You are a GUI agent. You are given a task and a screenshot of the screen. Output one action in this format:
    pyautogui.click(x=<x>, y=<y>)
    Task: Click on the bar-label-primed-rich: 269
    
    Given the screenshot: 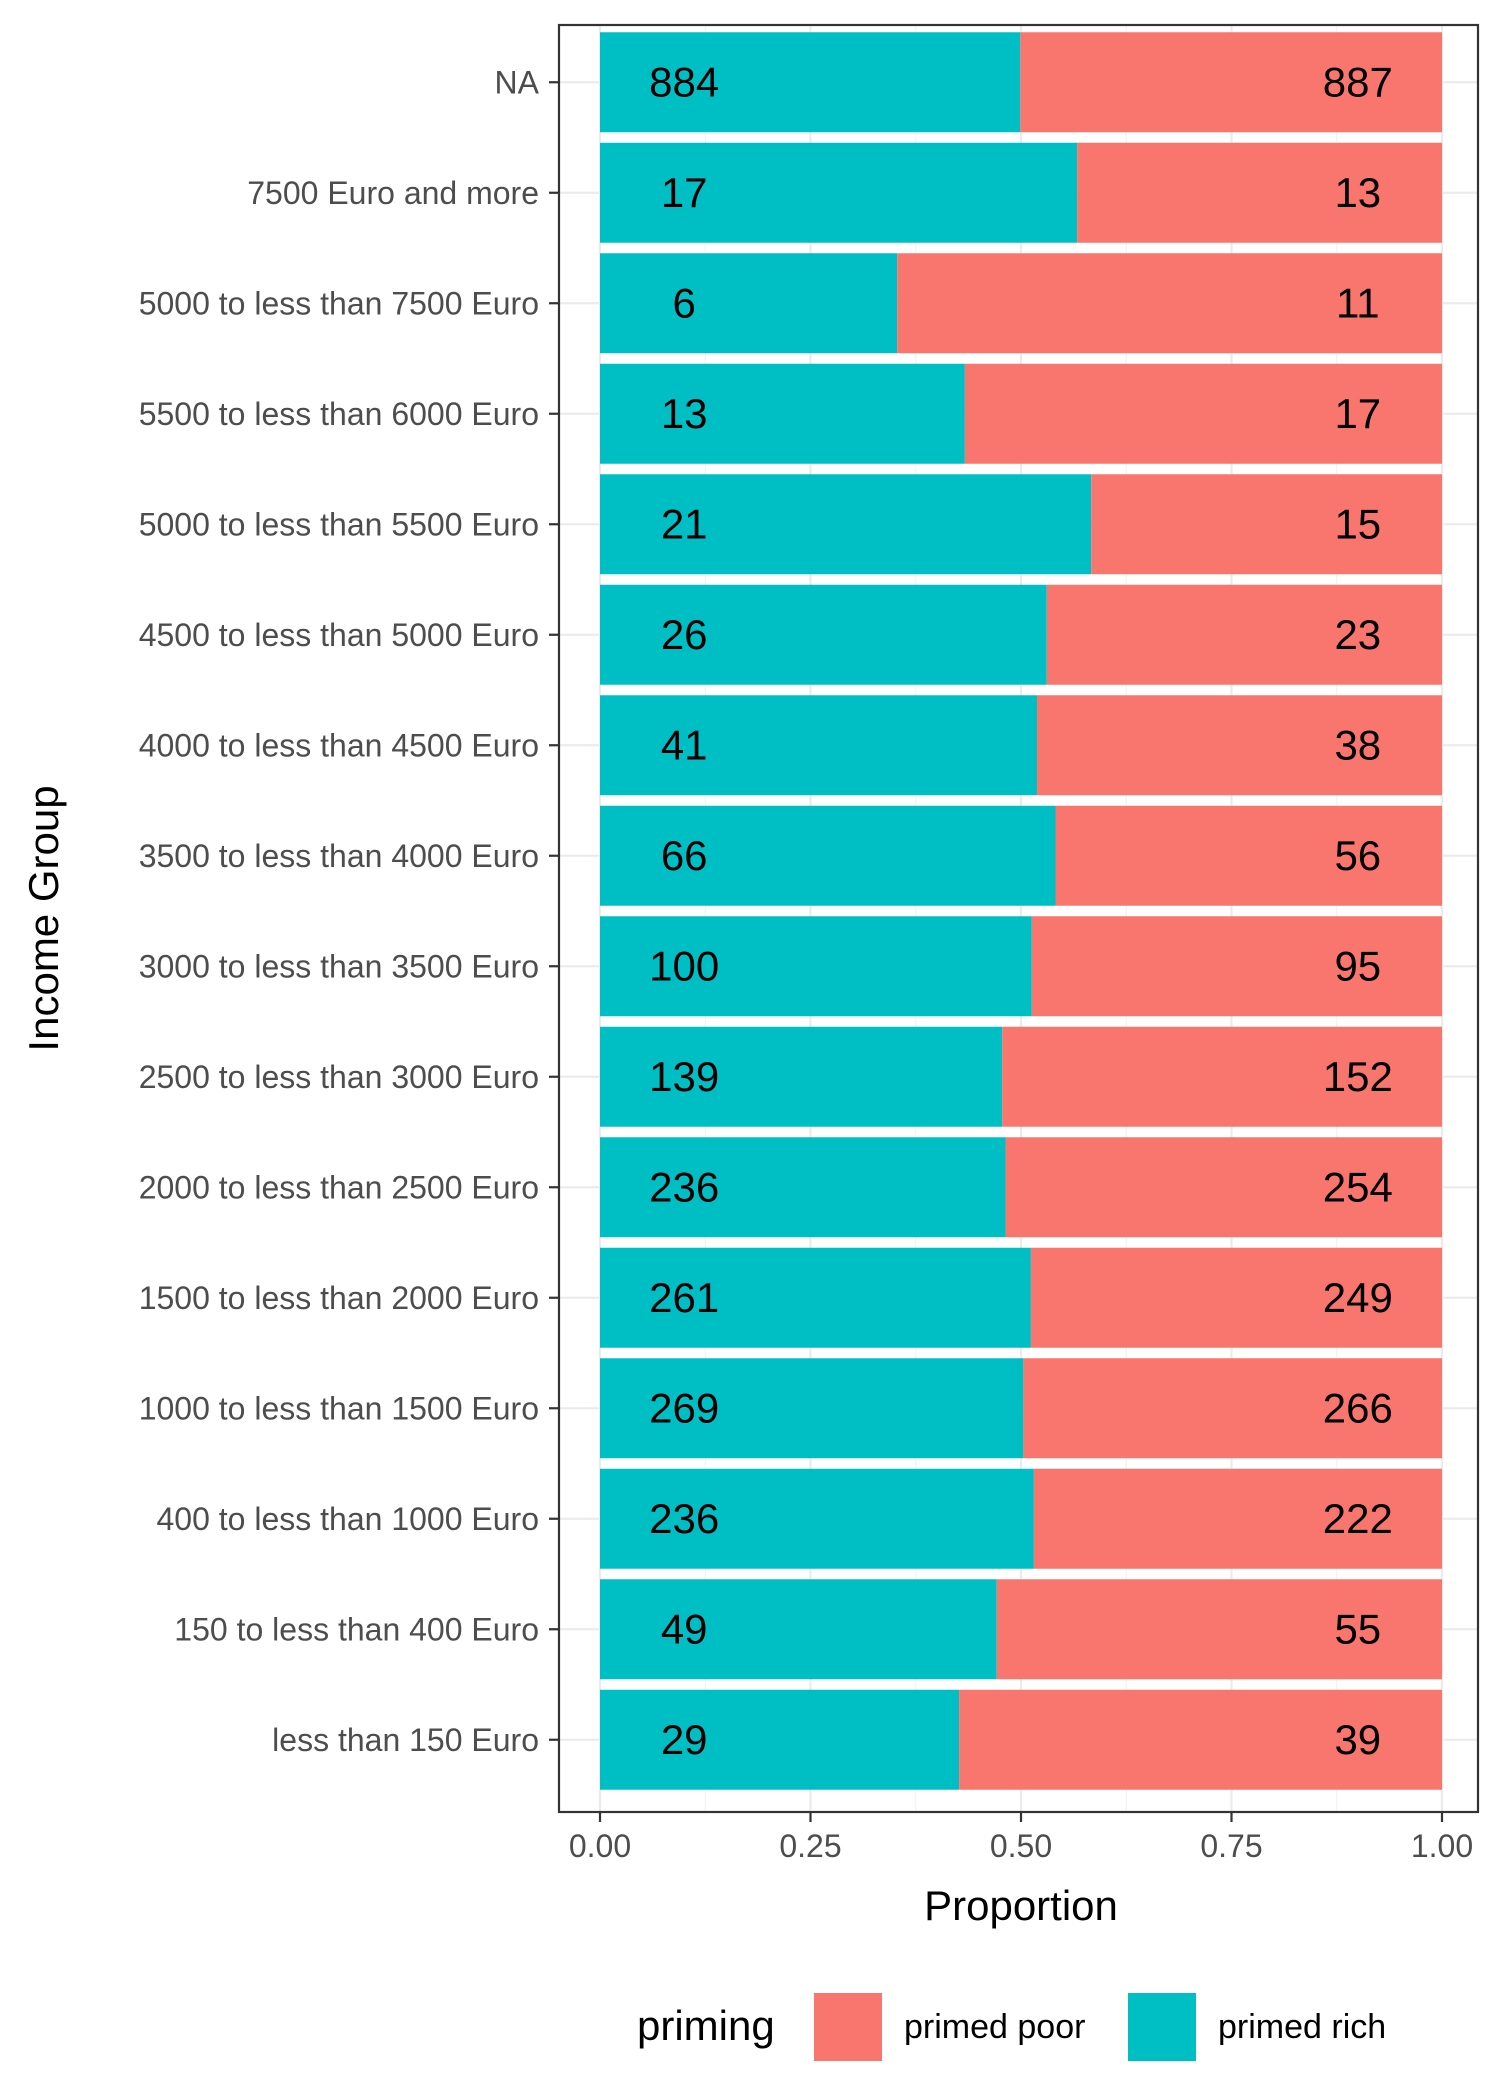 What is the action you would take?
    pyautogui.click(x=684, y=1407)
    